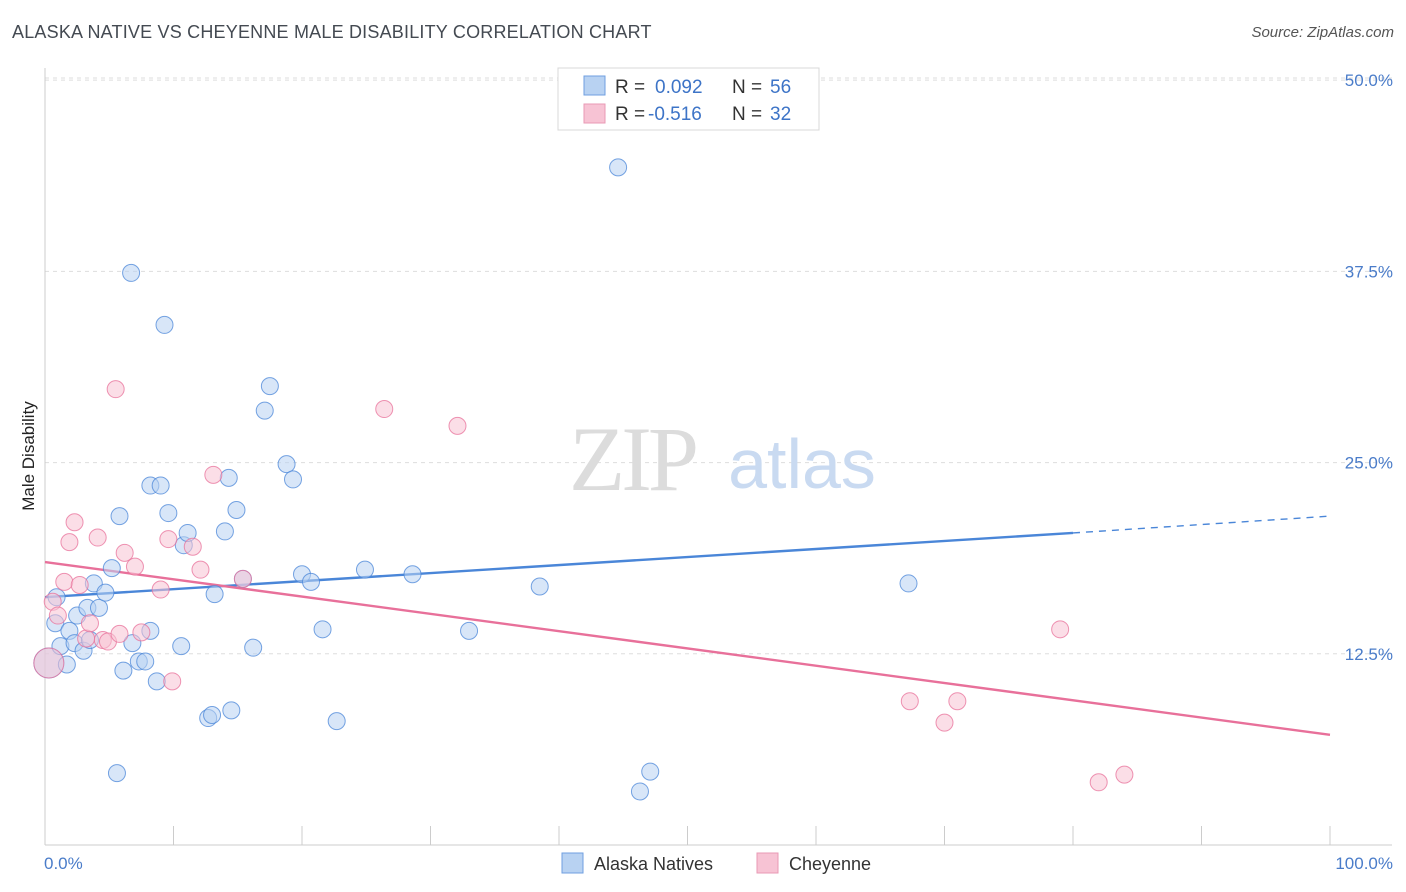 This screenshot has width=1406, height=892. Describe the element at coordinates (830, 864) in the screenshot. I see `bottom-legend-label-cheyenne: Cheyenne` at that location.